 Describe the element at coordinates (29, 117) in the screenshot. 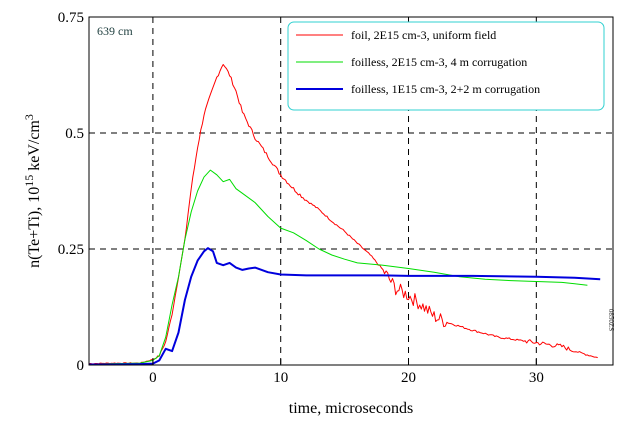

I see `y-axis-title-unit-exponent: 3` at that location.